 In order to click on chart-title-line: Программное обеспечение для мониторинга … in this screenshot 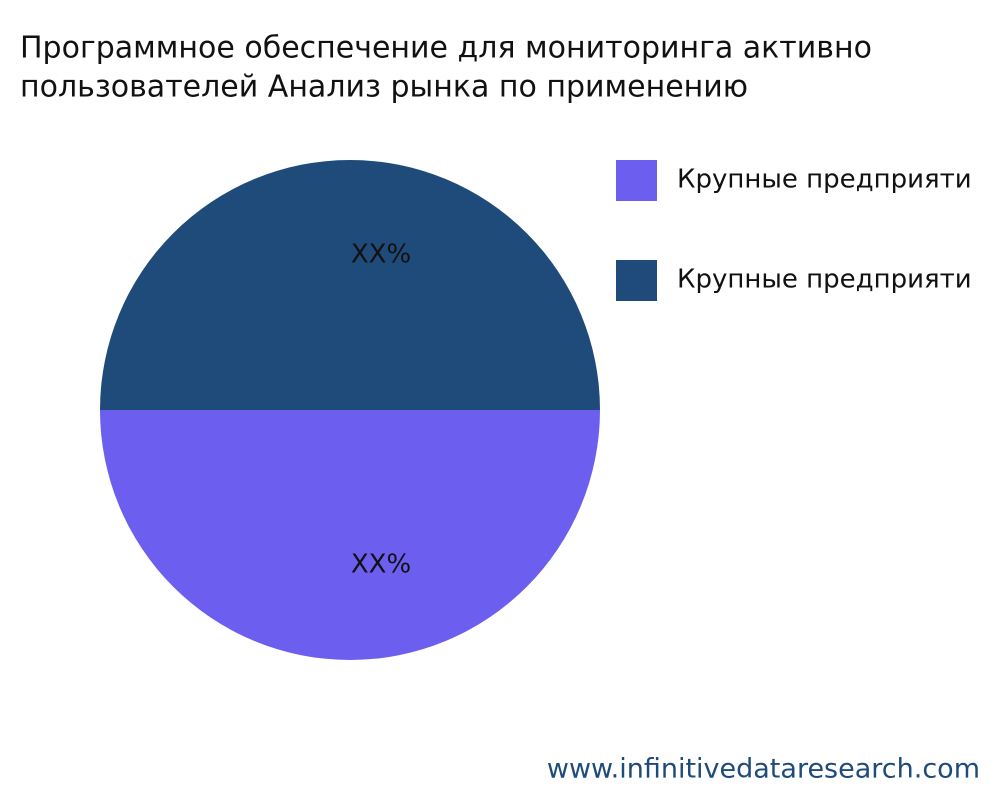, I will do `click(446, 48)`.